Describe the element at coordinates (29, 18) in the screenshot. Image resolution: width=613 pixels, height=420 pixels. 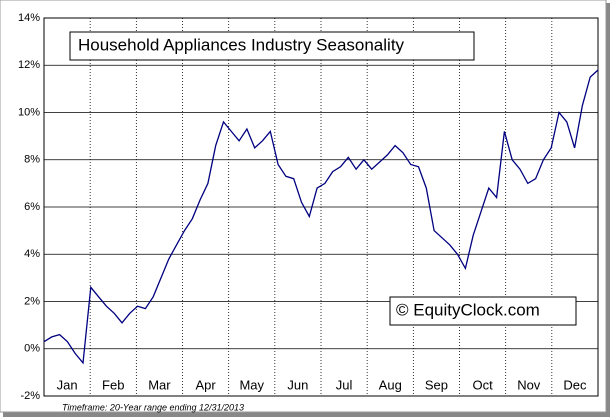
I see `y-tick-label: 14%` at that location.